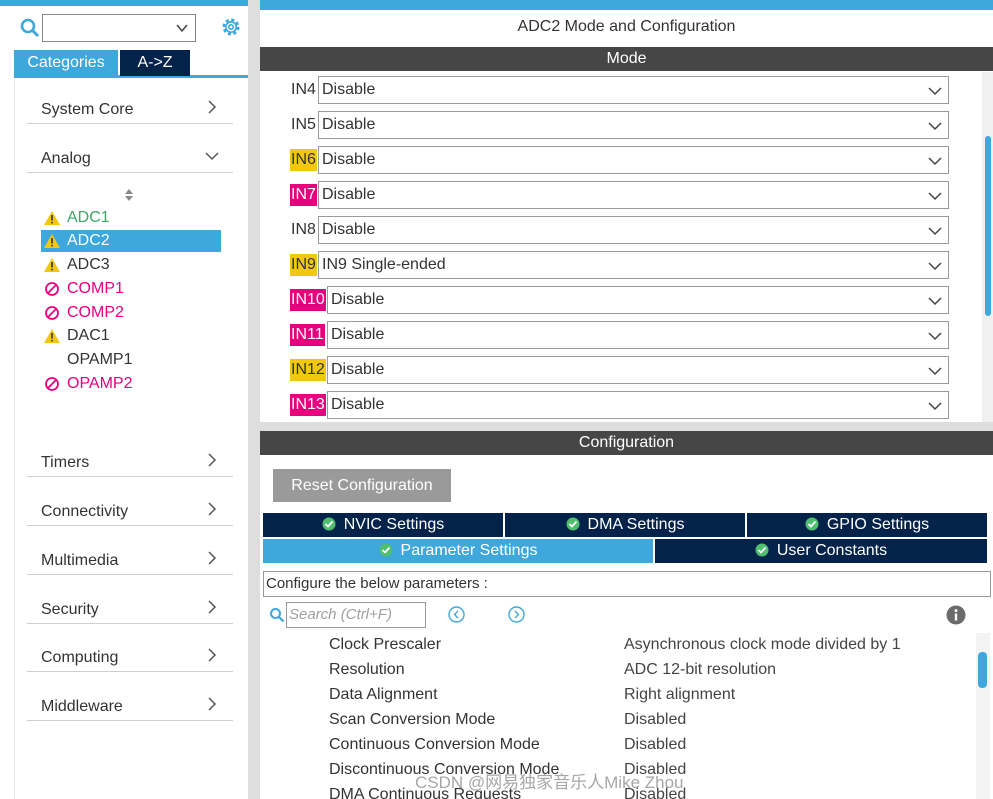 This screenshot has width=993, height=799. Describe the element at coordinates (383, 525) in the screenshot. I see `tab-nvic-settings: NVIC Settings` at that location.